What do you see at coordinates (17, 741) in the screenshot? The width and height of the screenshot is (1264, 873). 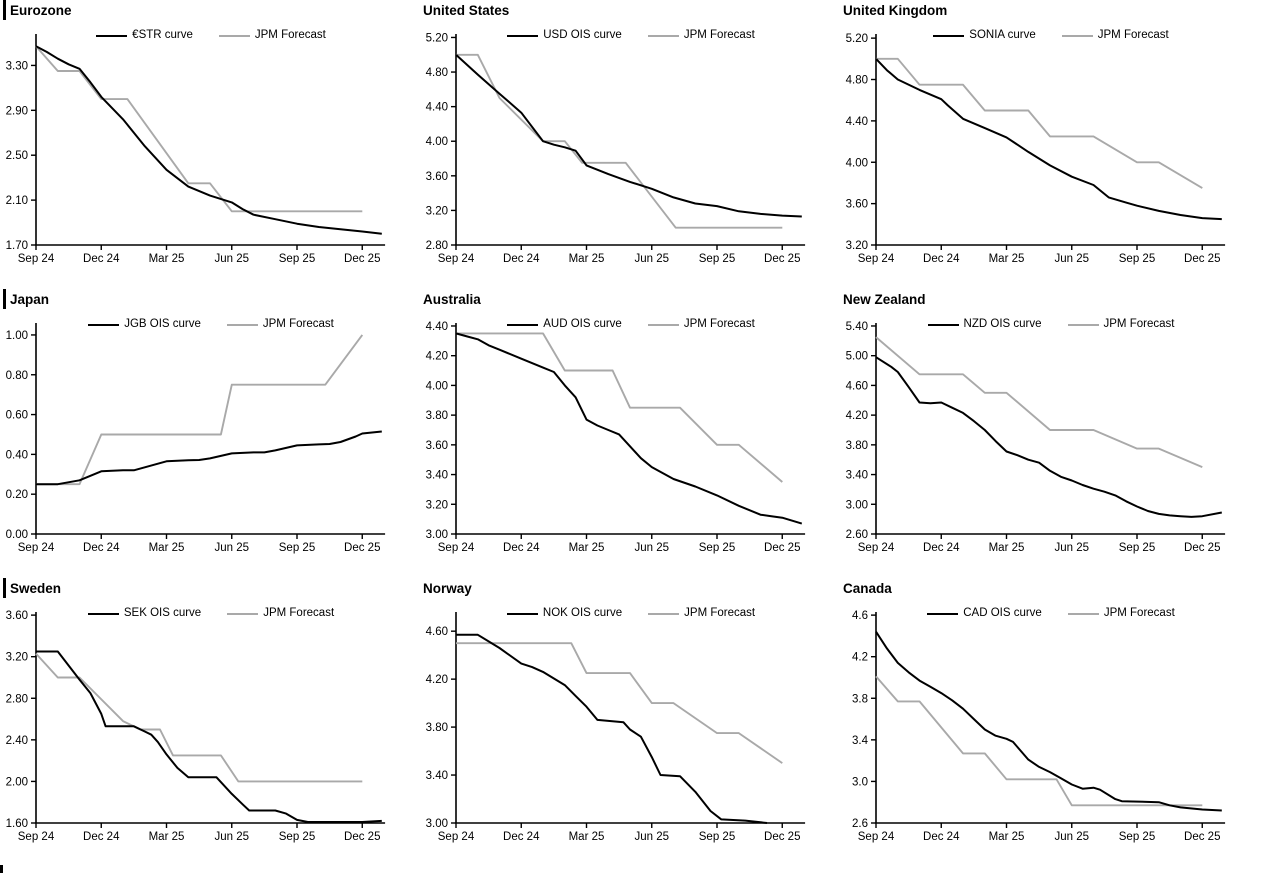 I see `y-tick-label: 2.40` at bounding box center [17, 741].